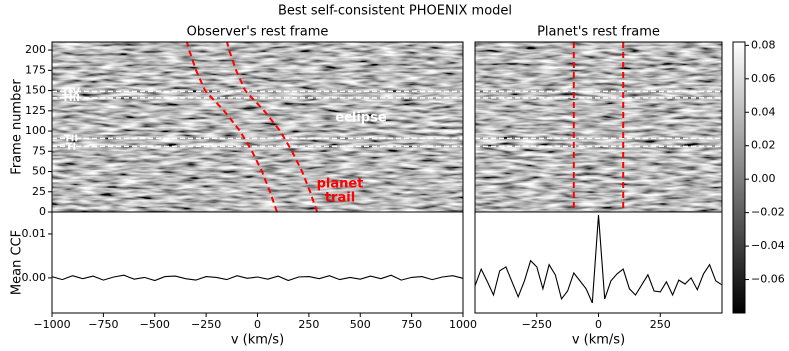  Describe the element at coordinates (35, 130) in the screenshot. I see `y-tick-label: 100` at that location.